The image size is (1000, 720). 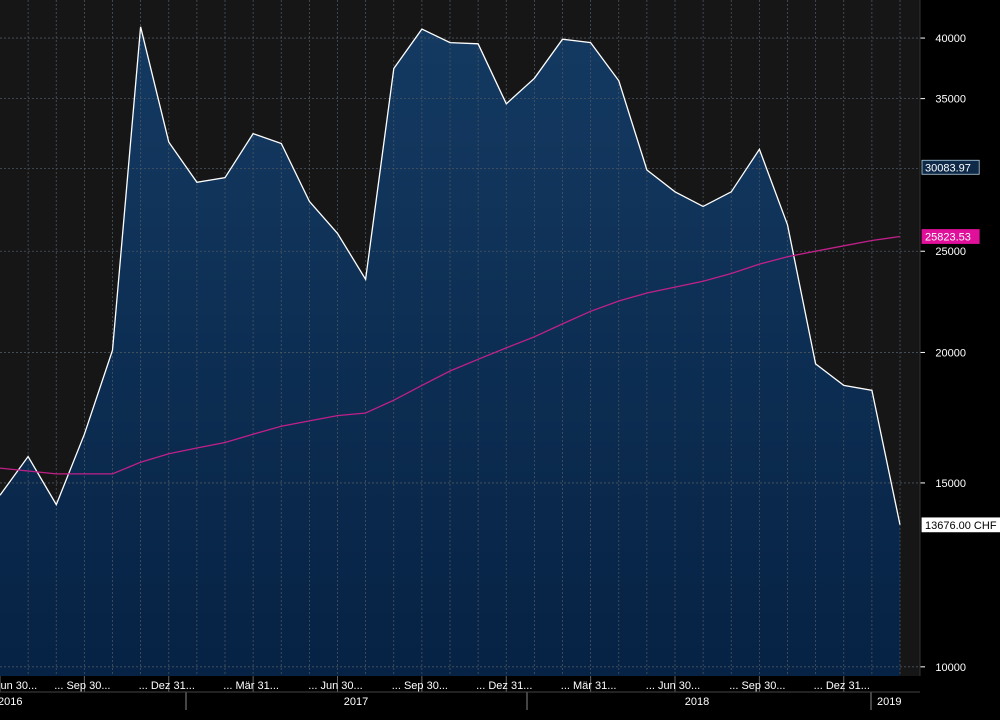 What do you see at coordinates (950, 252) in the screenshot?
I see `y-tick-label: 25000` at bounding box center [950, 252].